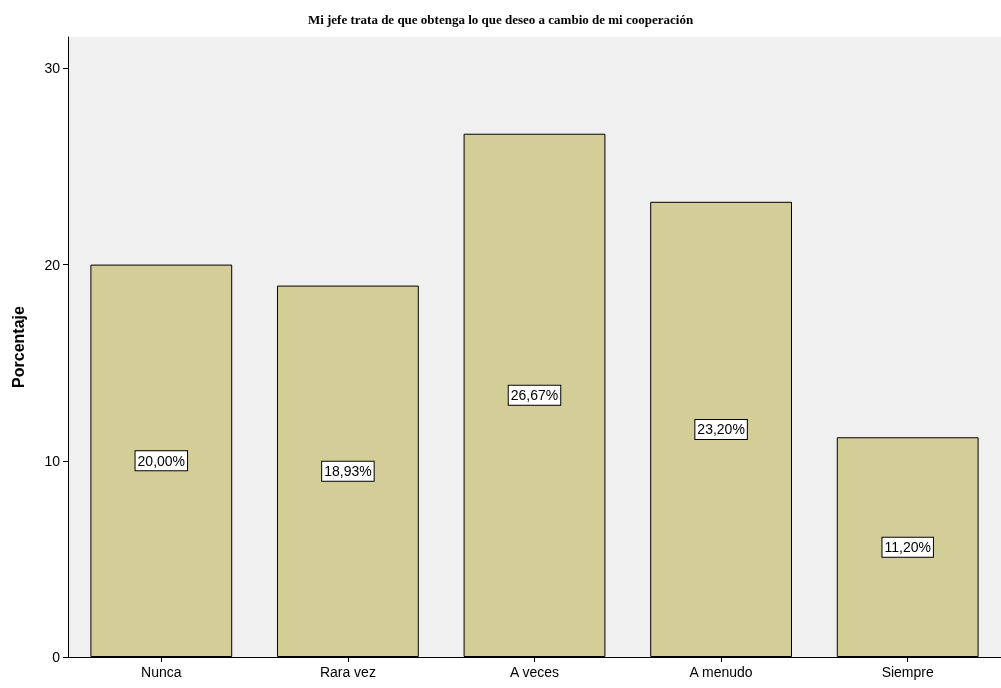 This screenshot has width=1001, height=688. I want to click on x-tick-label: A veces, so click(534, 672).